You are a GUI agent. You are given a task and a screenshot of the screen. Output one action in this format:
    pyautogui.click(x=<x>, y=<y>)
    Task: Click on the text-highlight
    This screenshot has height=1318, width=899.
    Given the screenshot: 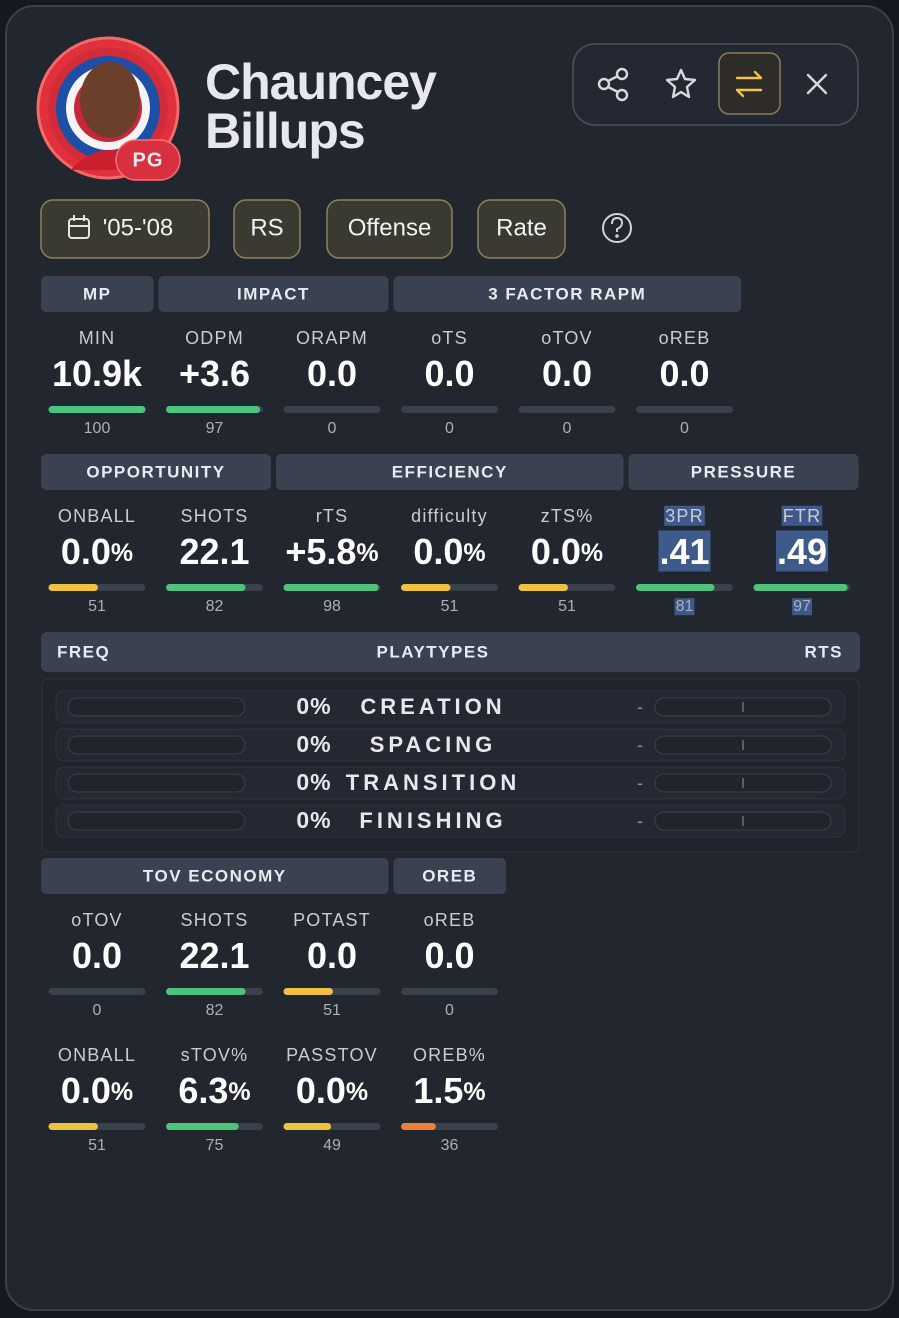 What is the action you would take?
    pyautogui.click(x=684, y=515)
    